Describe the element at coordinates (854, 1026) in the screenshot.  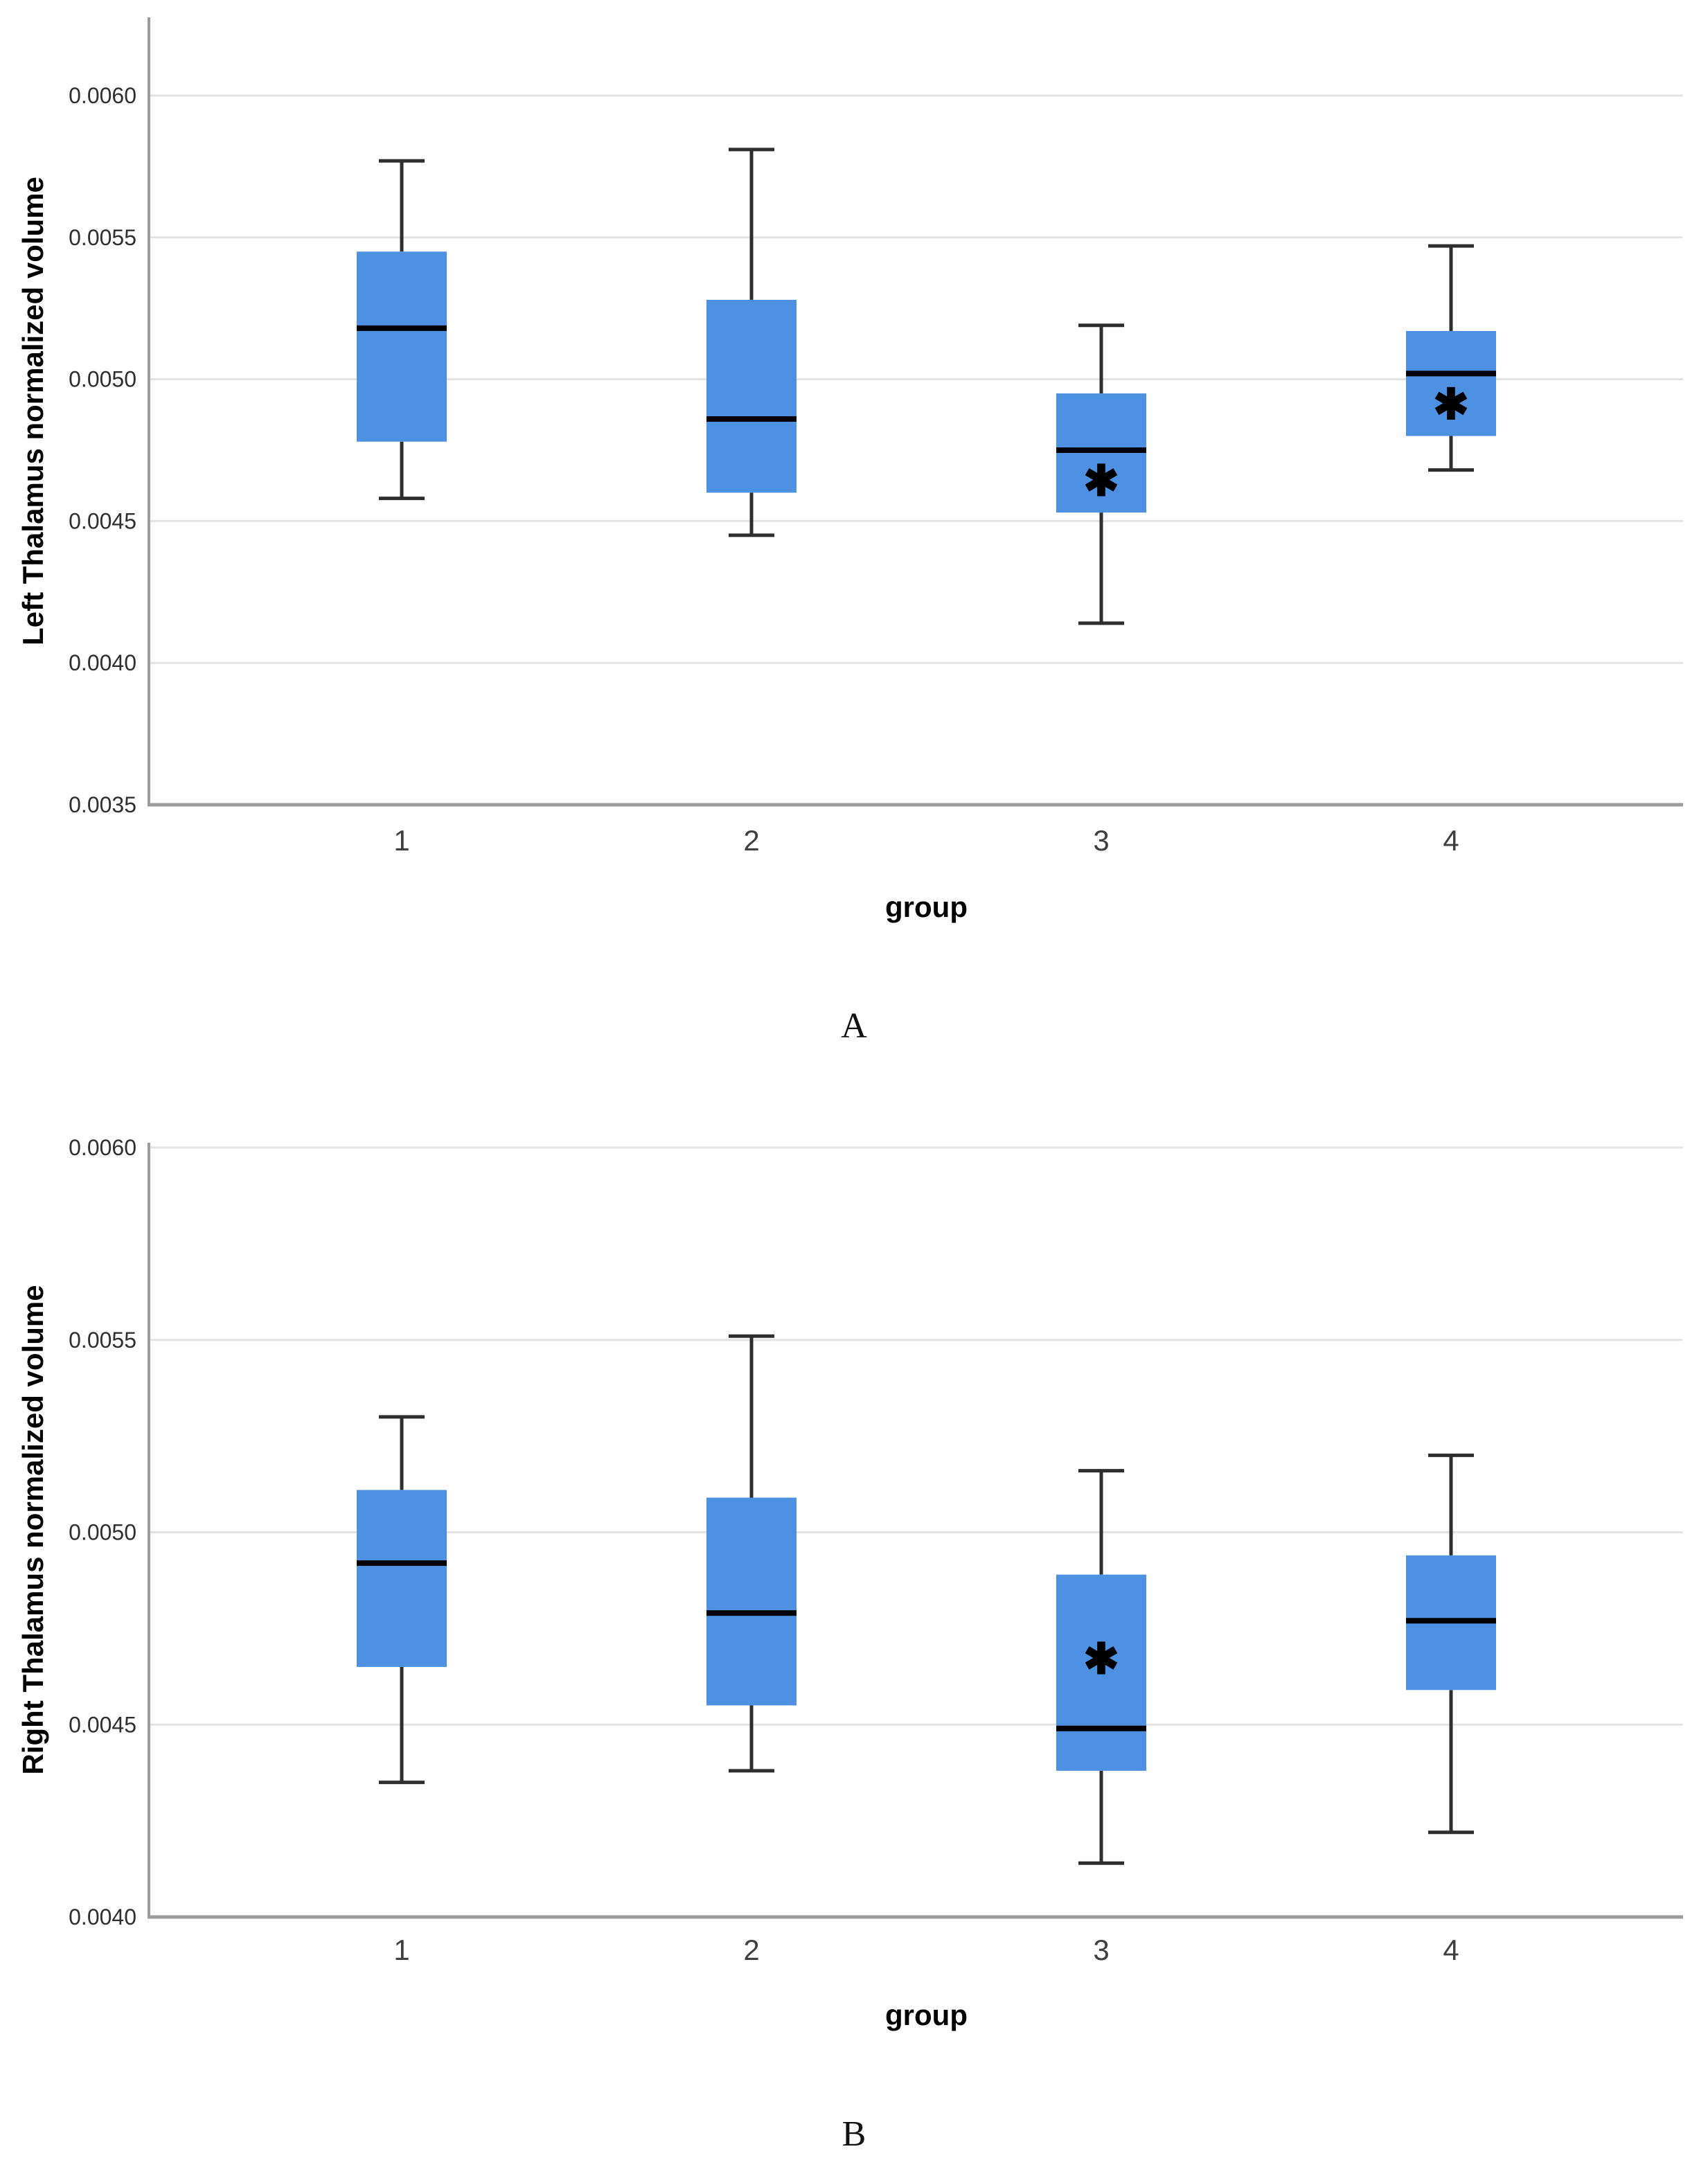
I see `panel-caption-a: A` at that location.